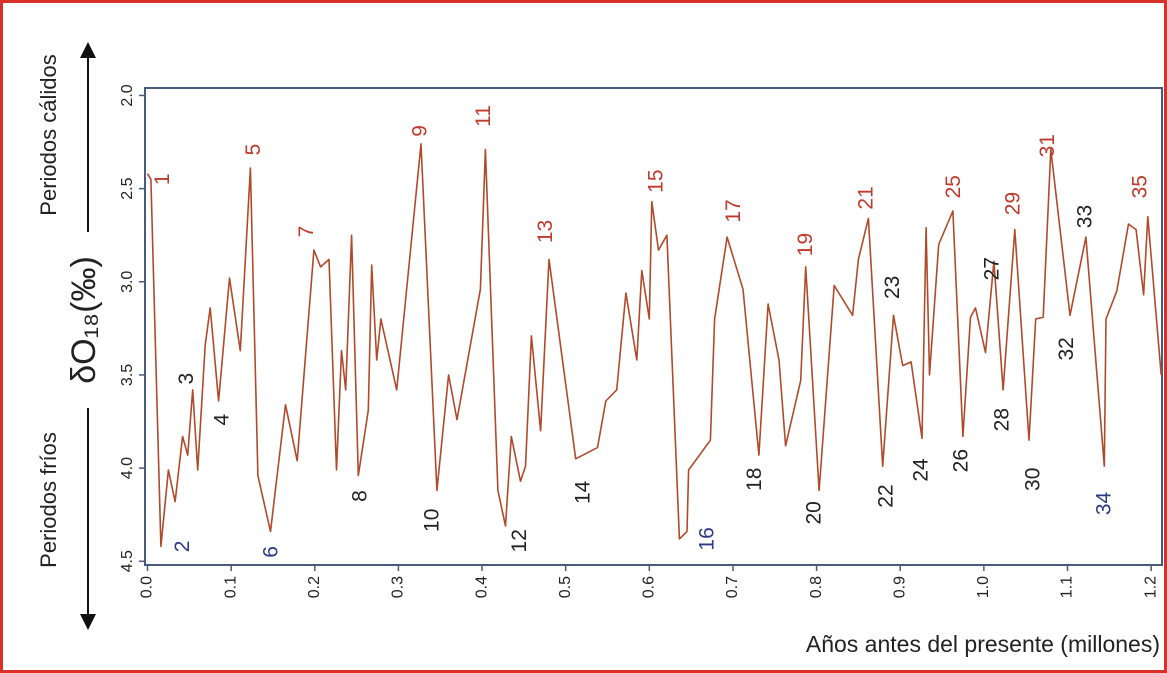 The width and height of the screenshot is (1167, 673). Describe the element at coordinates (271, 552) in the screenshot. I see `period-label: 6` at that location.